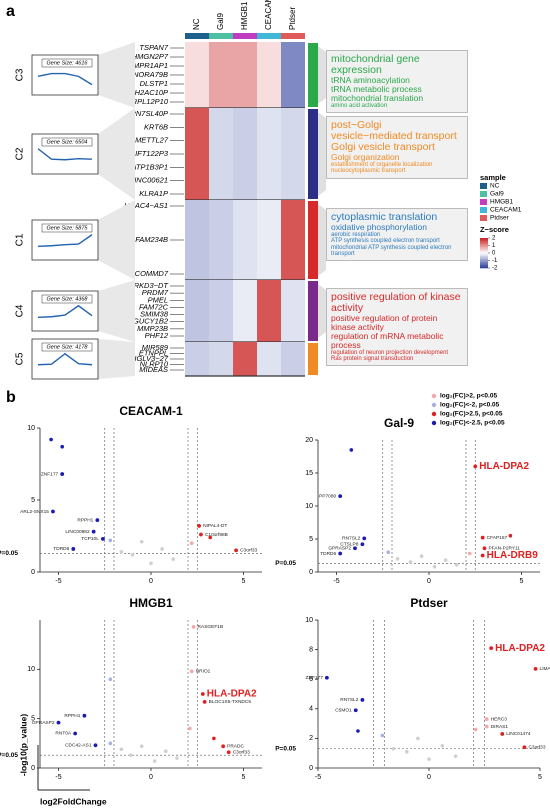  What do you see at coordinates (311, 768) in the screenshot?
I see `y-tick-label: 0` at bounding box center [311, 768].